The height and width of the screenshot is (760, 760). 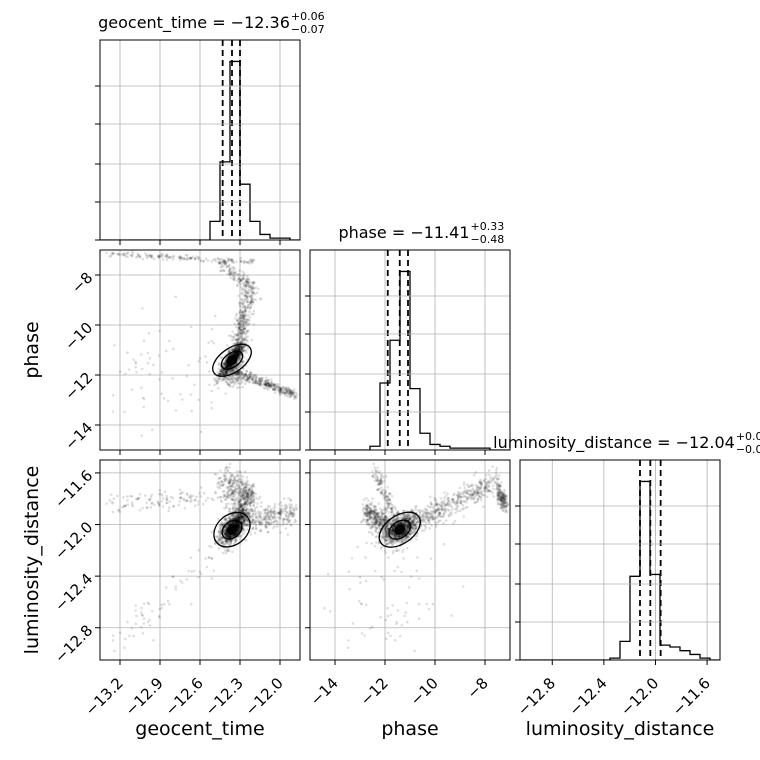 I want to click on plot-area, so click(x=410, y=350).